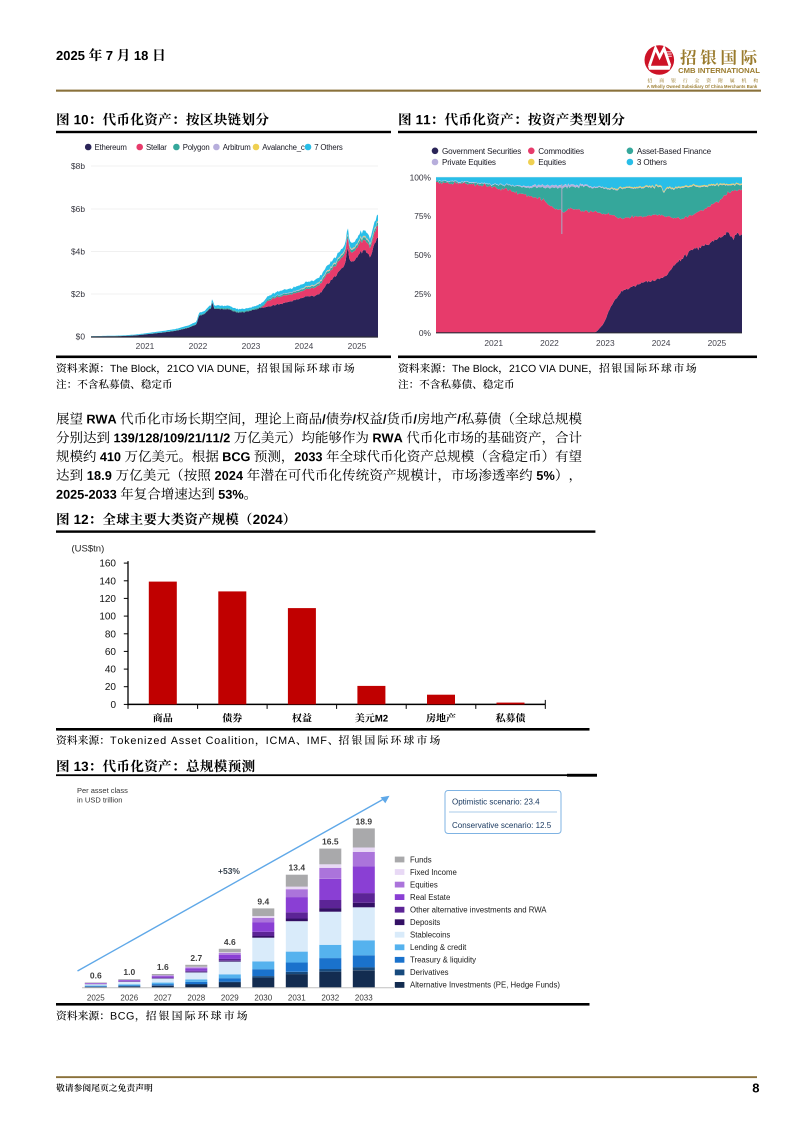 This screenshot has width=794, height=1128. Describe the element at coordinates (502, 825) in the screenshot. I see `svg-text: Conservative scenario: 12.5` at that location.